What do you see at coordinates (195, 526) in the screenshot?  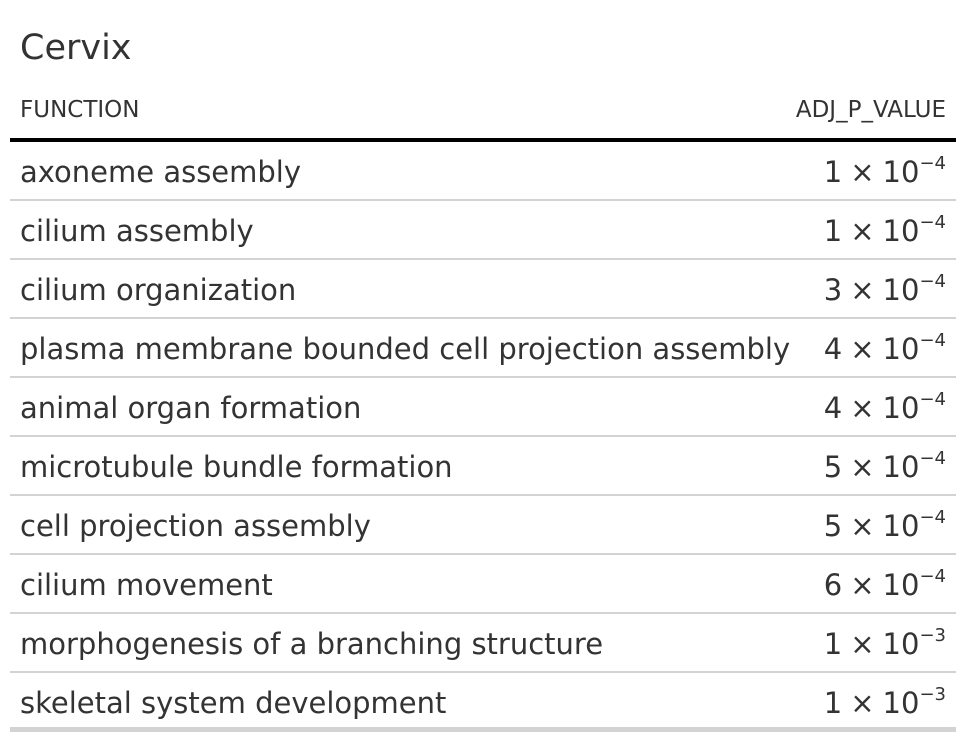 I see `function-cell: cell projection assembly` at bounding box center [195, 526].